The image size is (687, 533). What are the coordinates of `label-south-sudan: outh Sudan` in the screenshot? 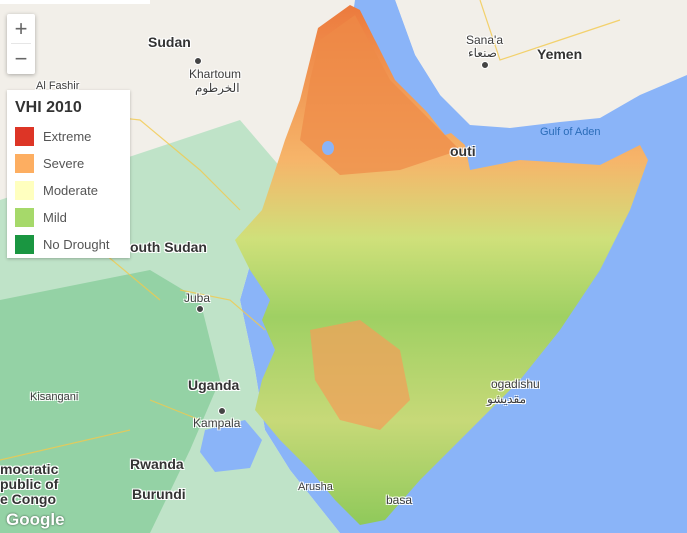 It's located at (168, 247).